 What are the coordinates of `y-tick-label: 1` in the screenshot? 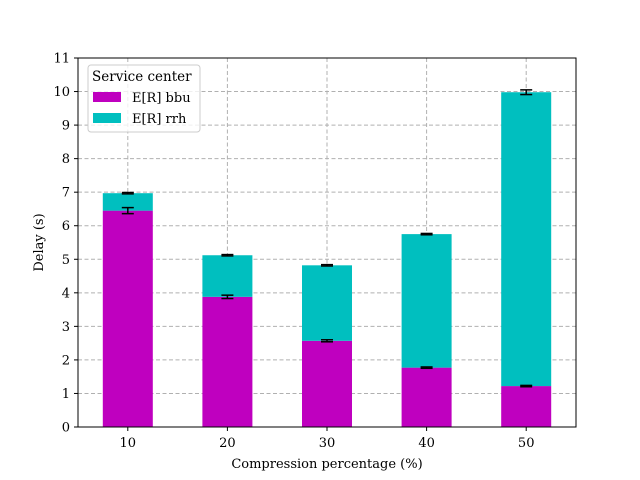 It's located at (66, 394).